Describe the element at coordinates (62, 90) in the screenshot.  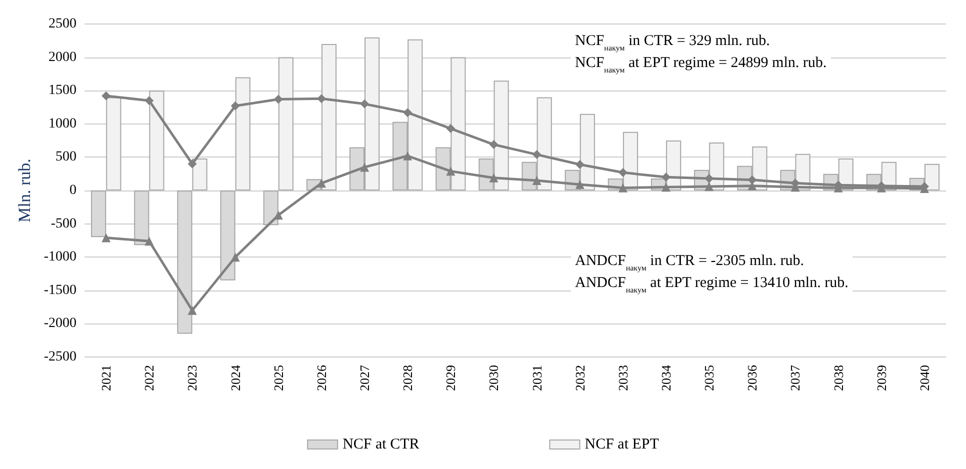
I see `y-tick-label: 1500` at that location.